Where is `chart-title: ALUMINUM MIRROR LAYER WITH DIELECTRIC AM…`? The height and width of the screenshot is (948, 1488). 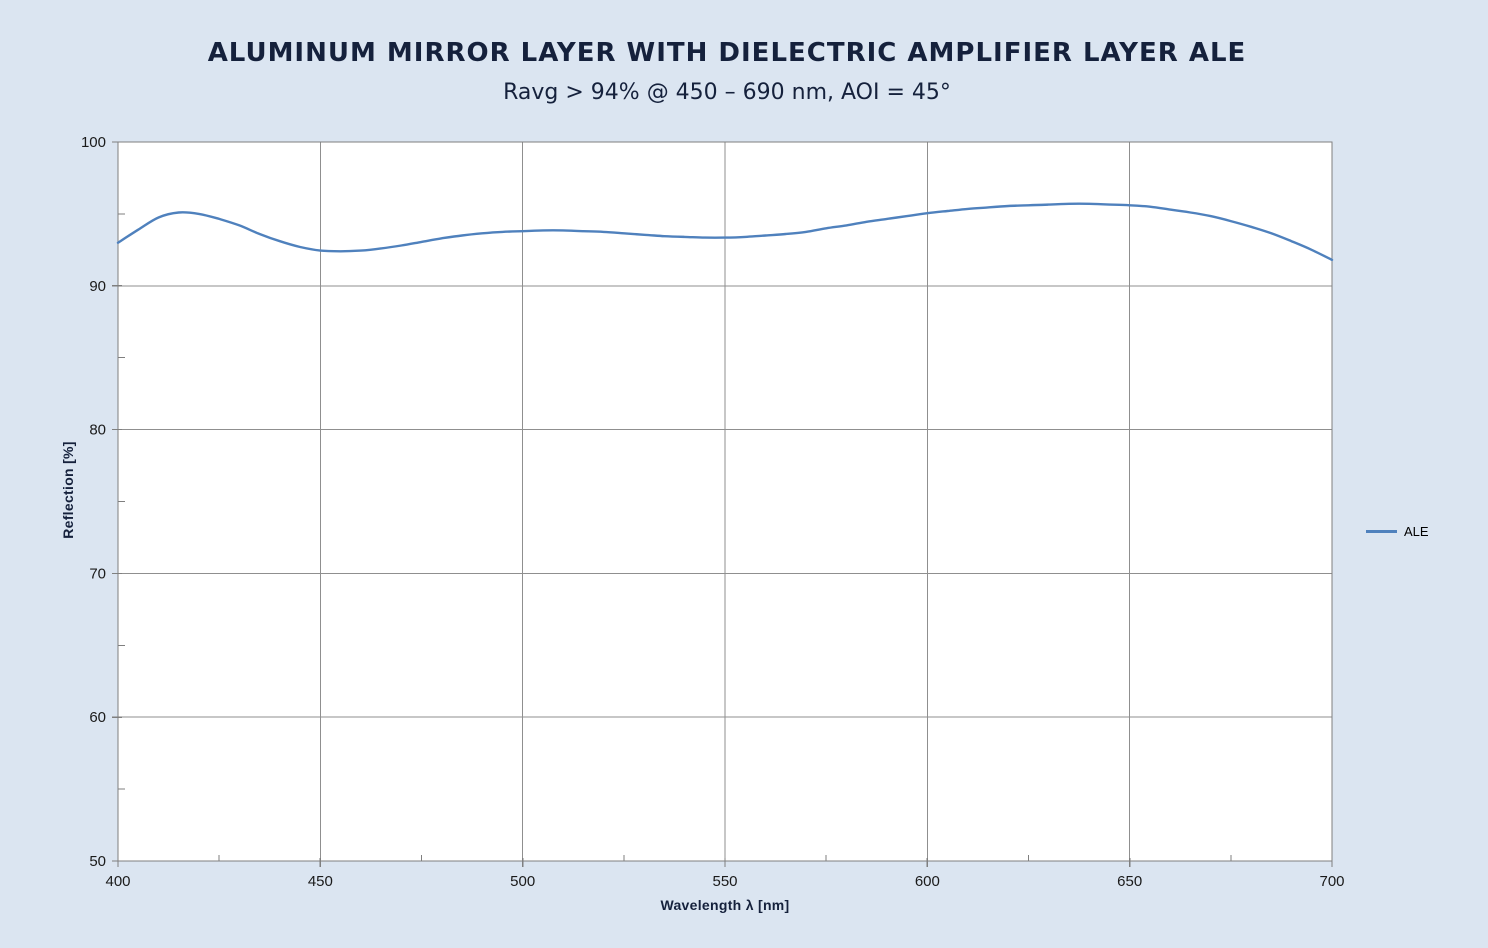 chart-title: ALUMINUM MIRROR LAYER WITH DIELECTRIC AM… is located at coordinates (727, 53).